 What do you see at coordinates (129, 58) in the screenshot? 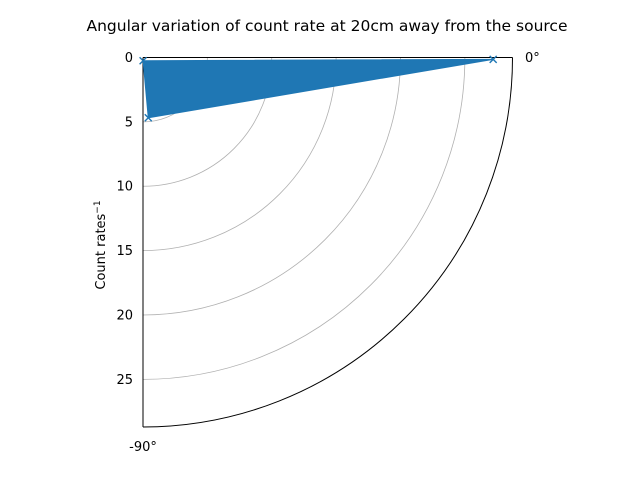
I see `r-tick-label-0: 0` at bounding box center [129, 58].